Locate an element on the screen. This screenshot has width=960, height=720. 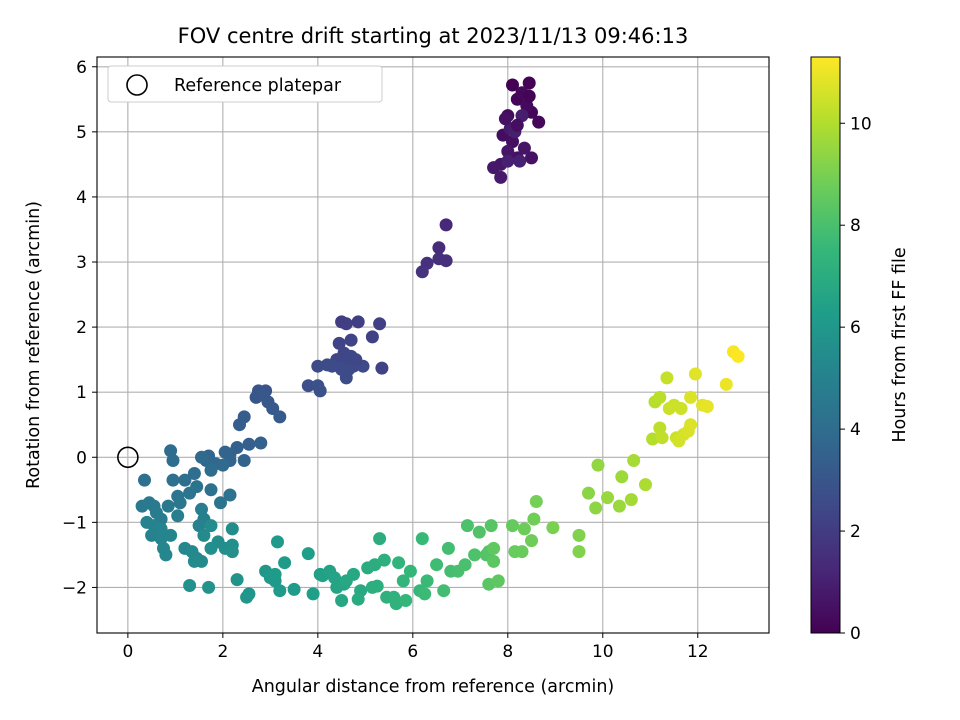
colorbar-tick-label: 0 is located at coordinates (855, 634).